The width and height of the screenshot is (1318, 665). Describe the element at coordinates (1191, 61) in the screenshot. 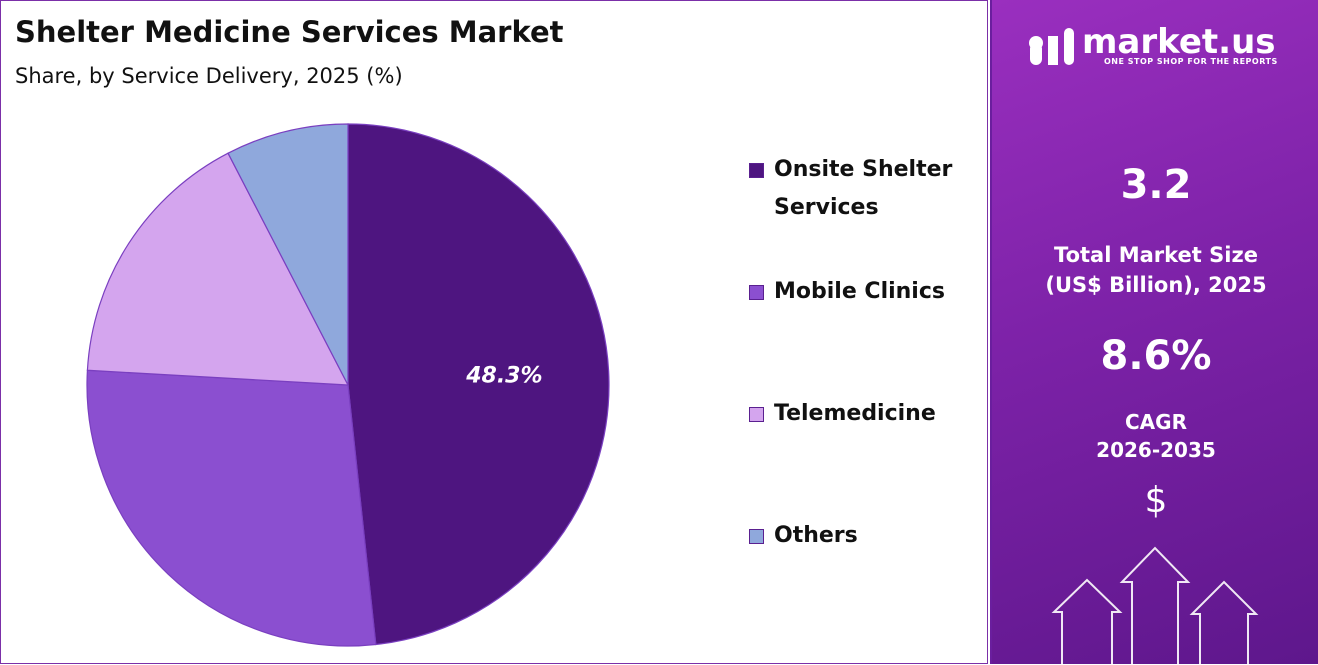

I see `tagline: ONE STOP SHOP FOR THE REPORTS` at that location.